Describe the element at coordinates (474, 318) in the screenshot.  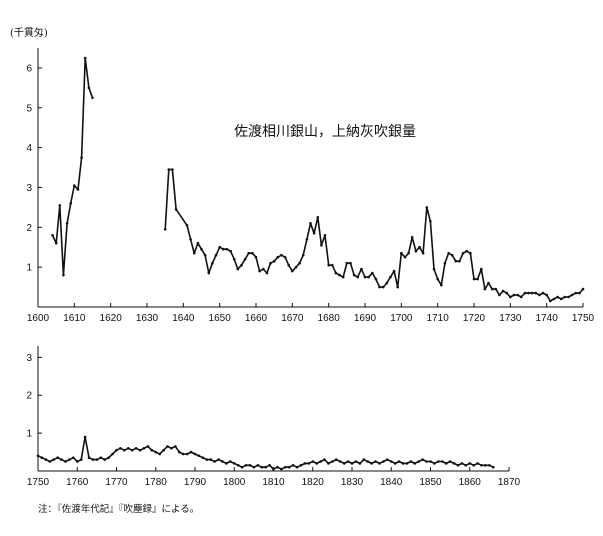
I see `x-tick-label: 1720` at that location.